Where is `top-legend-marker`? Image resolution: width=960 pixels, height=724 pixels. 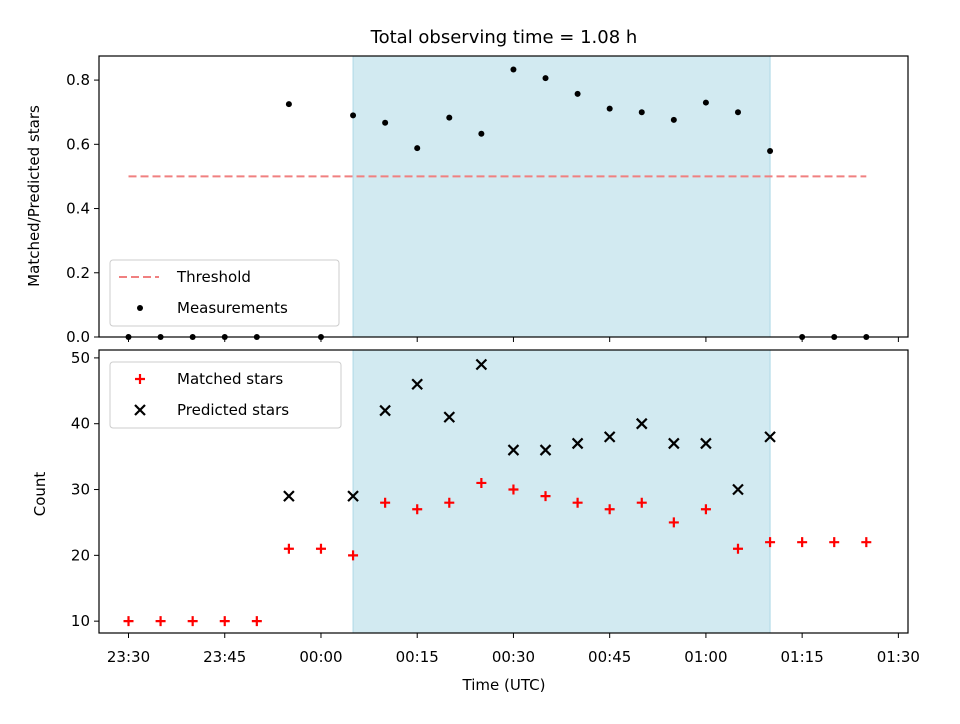
top-legend-marker is located at coordinates (140, 308).